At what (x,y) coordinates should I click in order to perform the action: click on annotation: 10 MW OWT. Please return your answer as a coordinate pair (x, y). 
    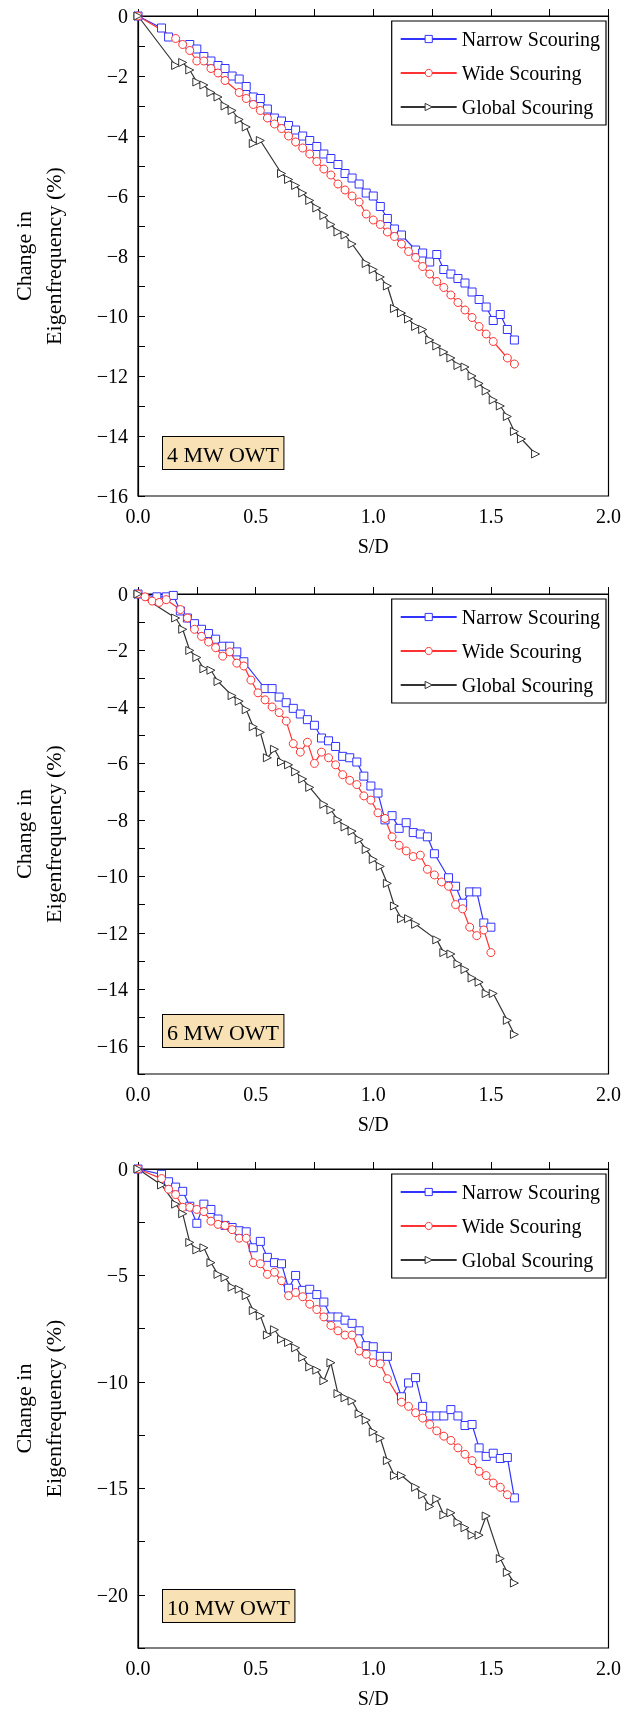
    Looking at the image, I should click on (229, 1607).